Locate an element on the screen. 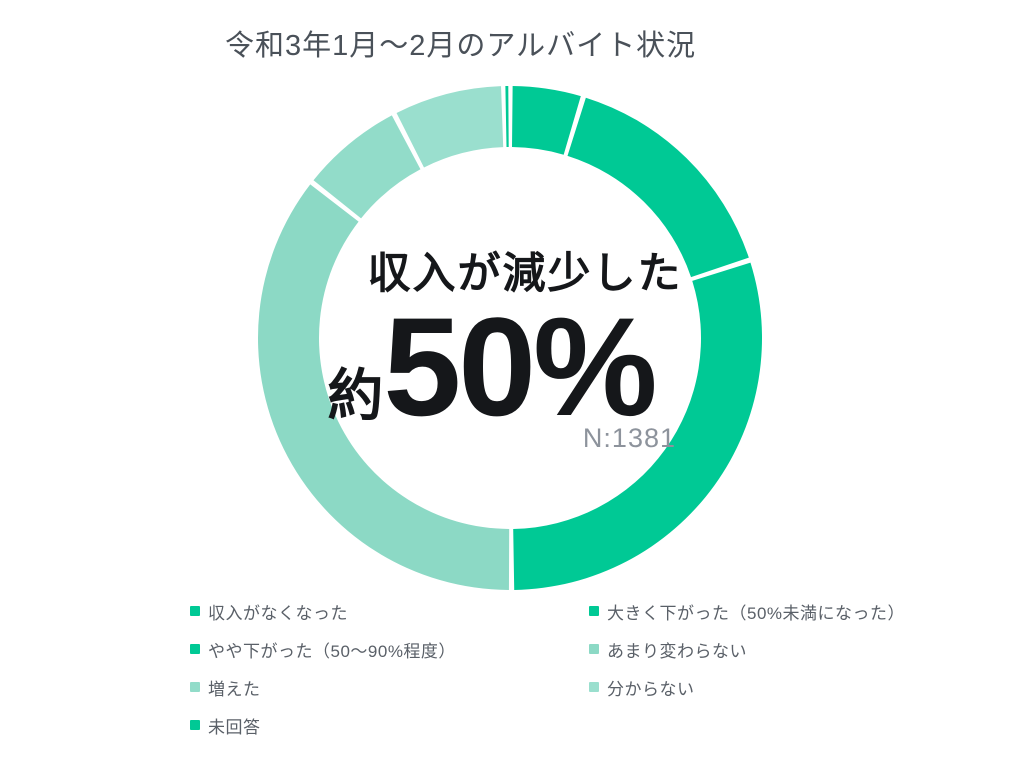 The image size is (1024, 757). legend-label: やや下がった（50〜90%程度） is located at coordinates (332, 651).